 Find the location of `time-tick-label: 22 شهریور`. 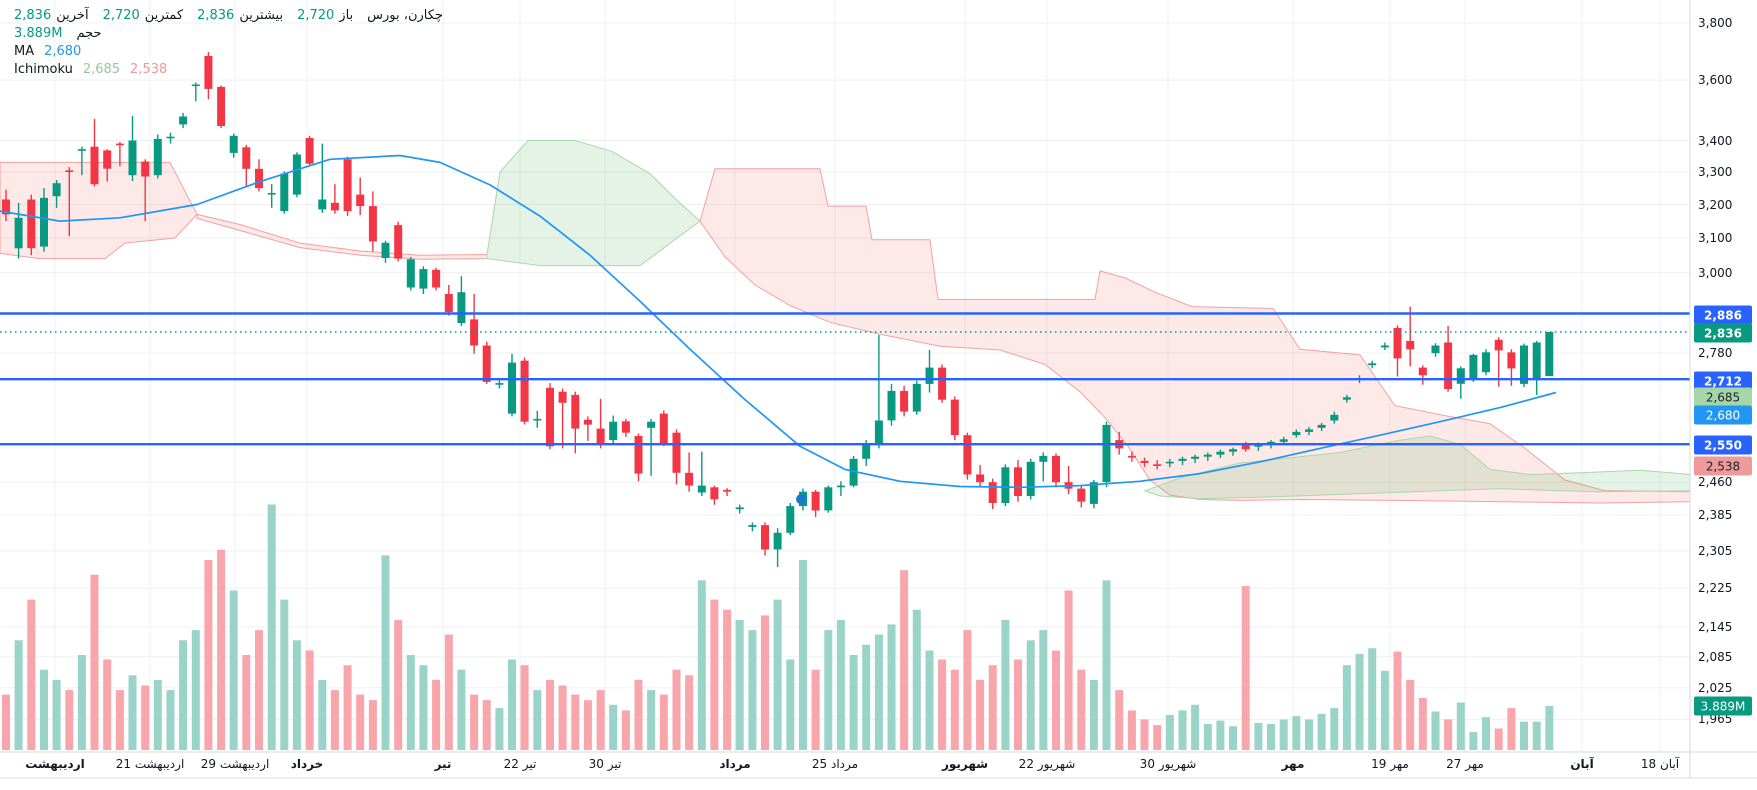

time-tick-label: 22 شهریور is located at coordinates (1047, 764).